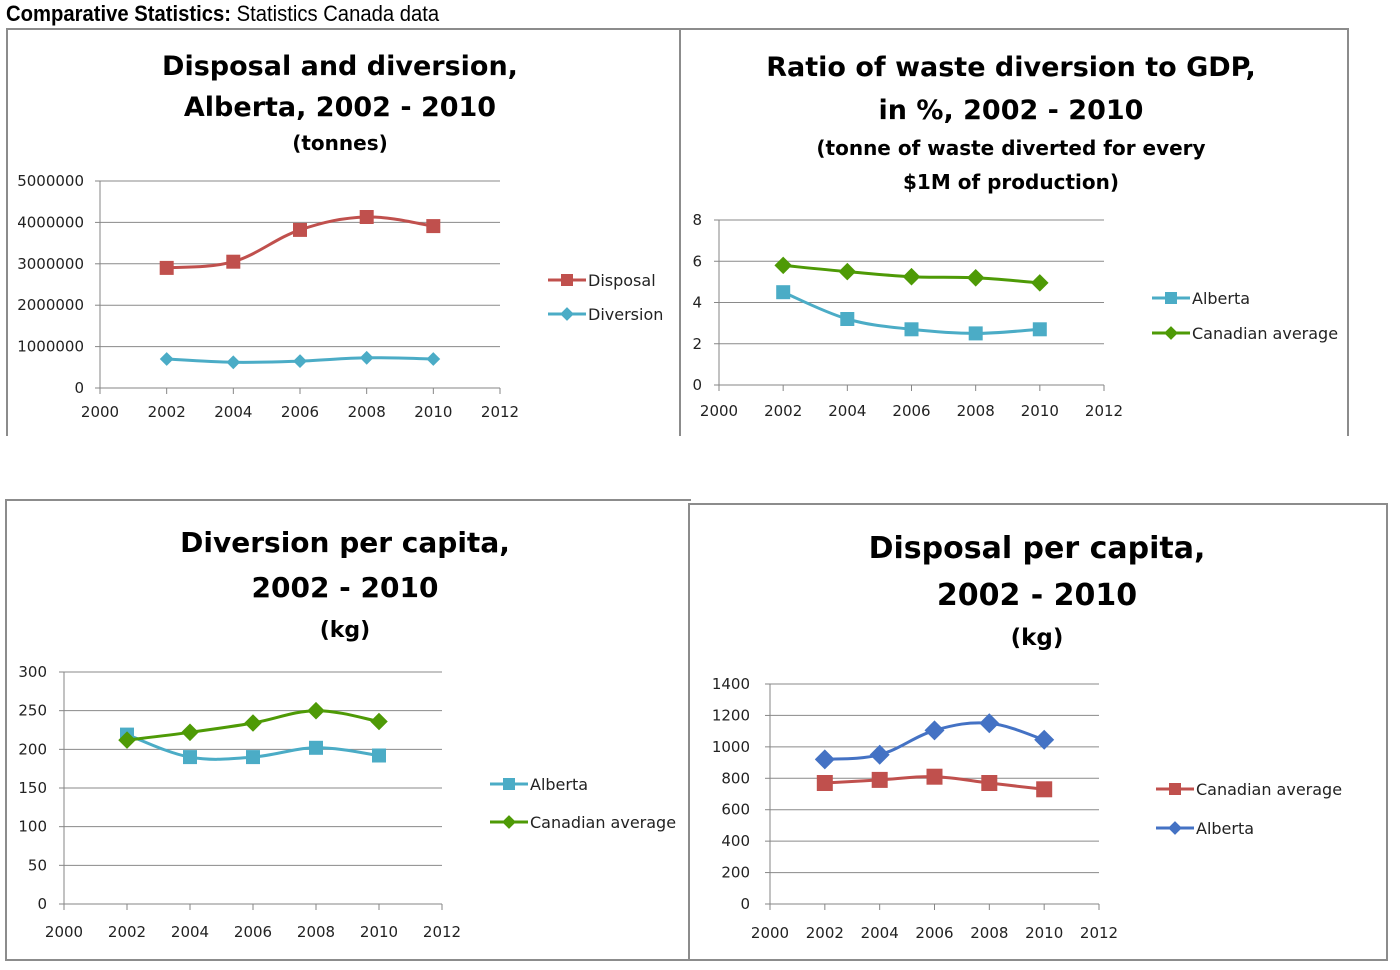 Image resolution: width=1400 pixels, height=970 pixels. What do you see at coordinates (731, 747) in the screenshot?
I see `chart3-ytick-label: 1000` at bounding box center [731, 747].